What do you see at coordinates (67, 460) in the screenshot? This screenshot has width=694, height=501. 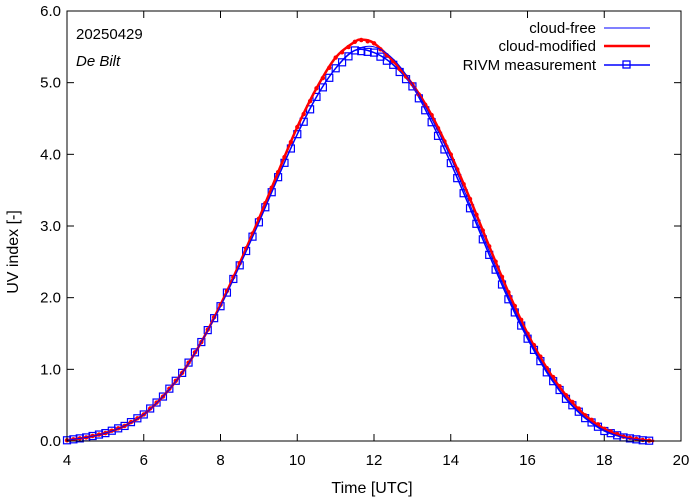 I see `x-tick-label: 4` at bounding box center [67, 460].